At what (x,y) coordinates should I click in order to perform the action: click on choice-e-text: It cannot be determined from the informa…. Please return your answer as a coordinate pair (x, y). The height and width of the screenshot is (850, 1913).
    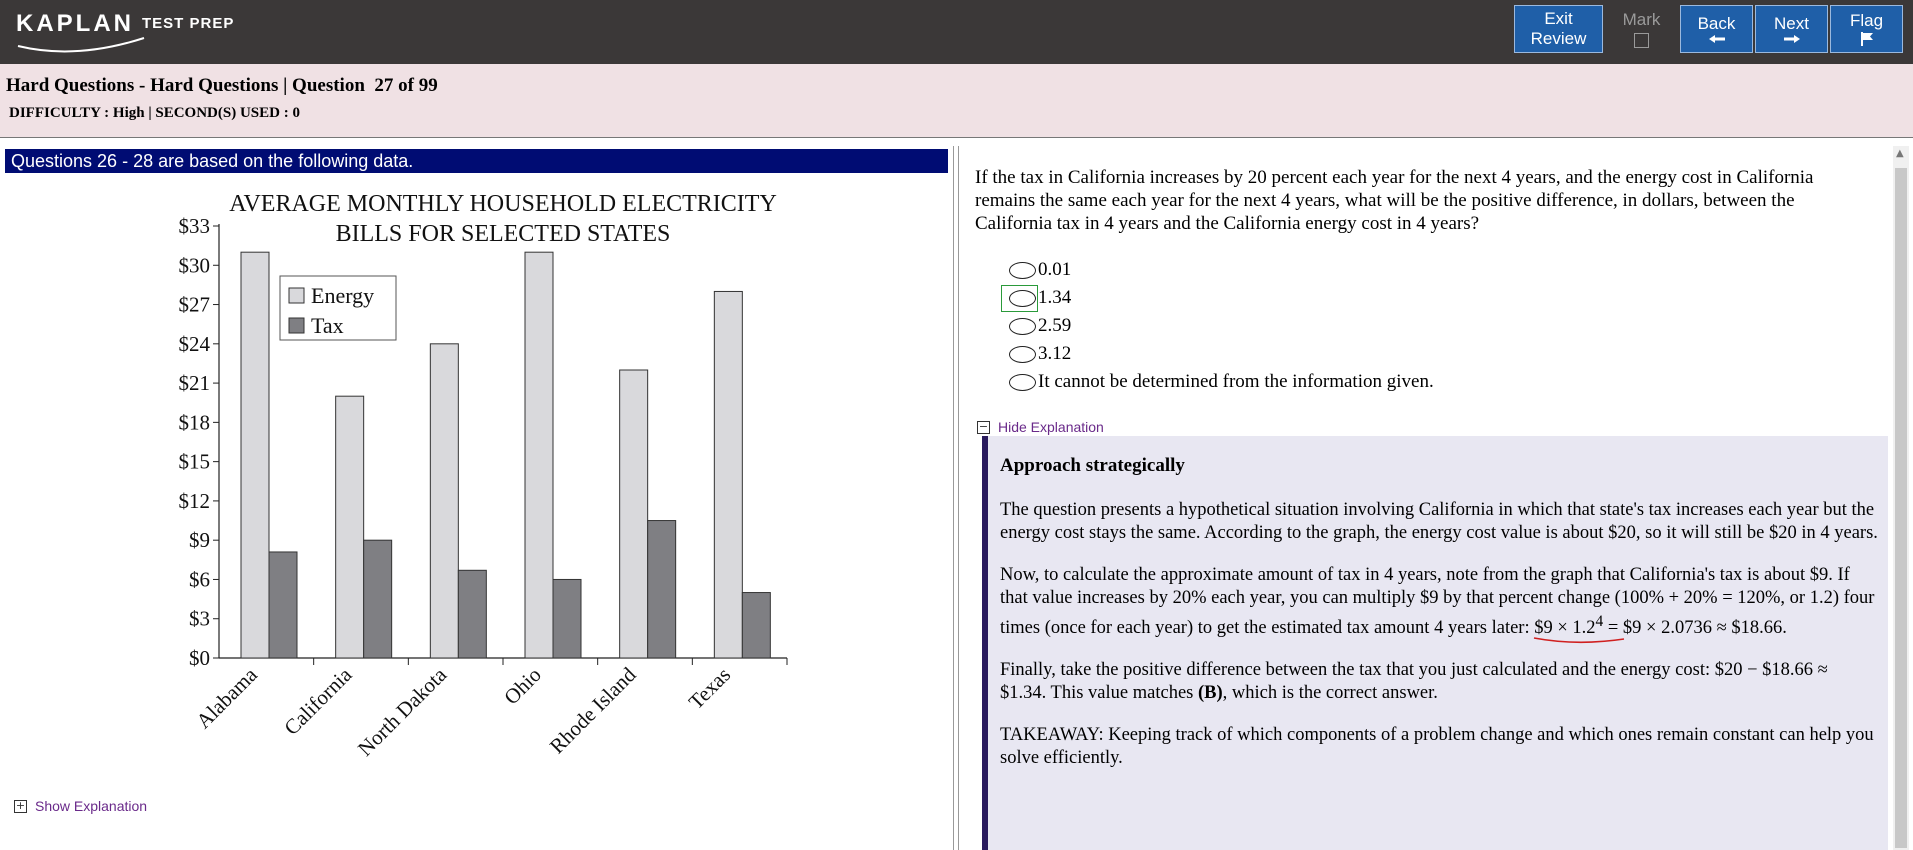
    Looking at the image, I should click on (1236, 381).